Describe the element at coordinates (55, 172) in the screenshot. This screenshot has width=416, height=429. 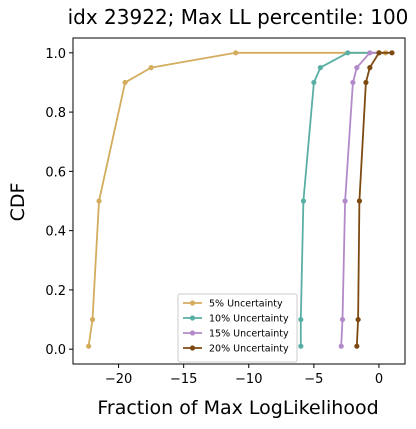
I see `y-tick-label: 0.6` at that location.